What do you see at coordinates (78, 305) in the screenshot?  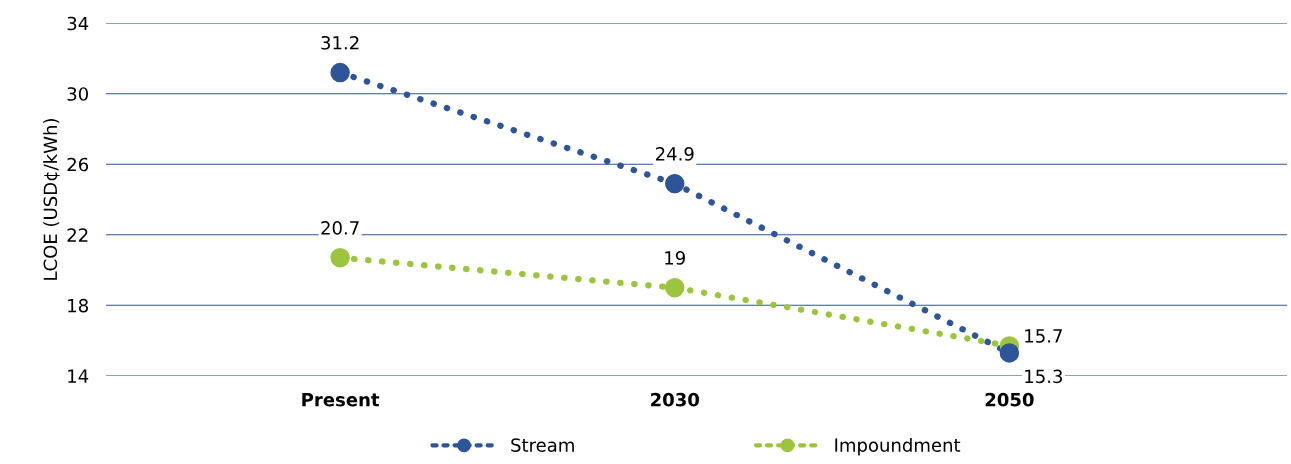 I see `y-tick-label: 18` at bounding box center [78, 305].